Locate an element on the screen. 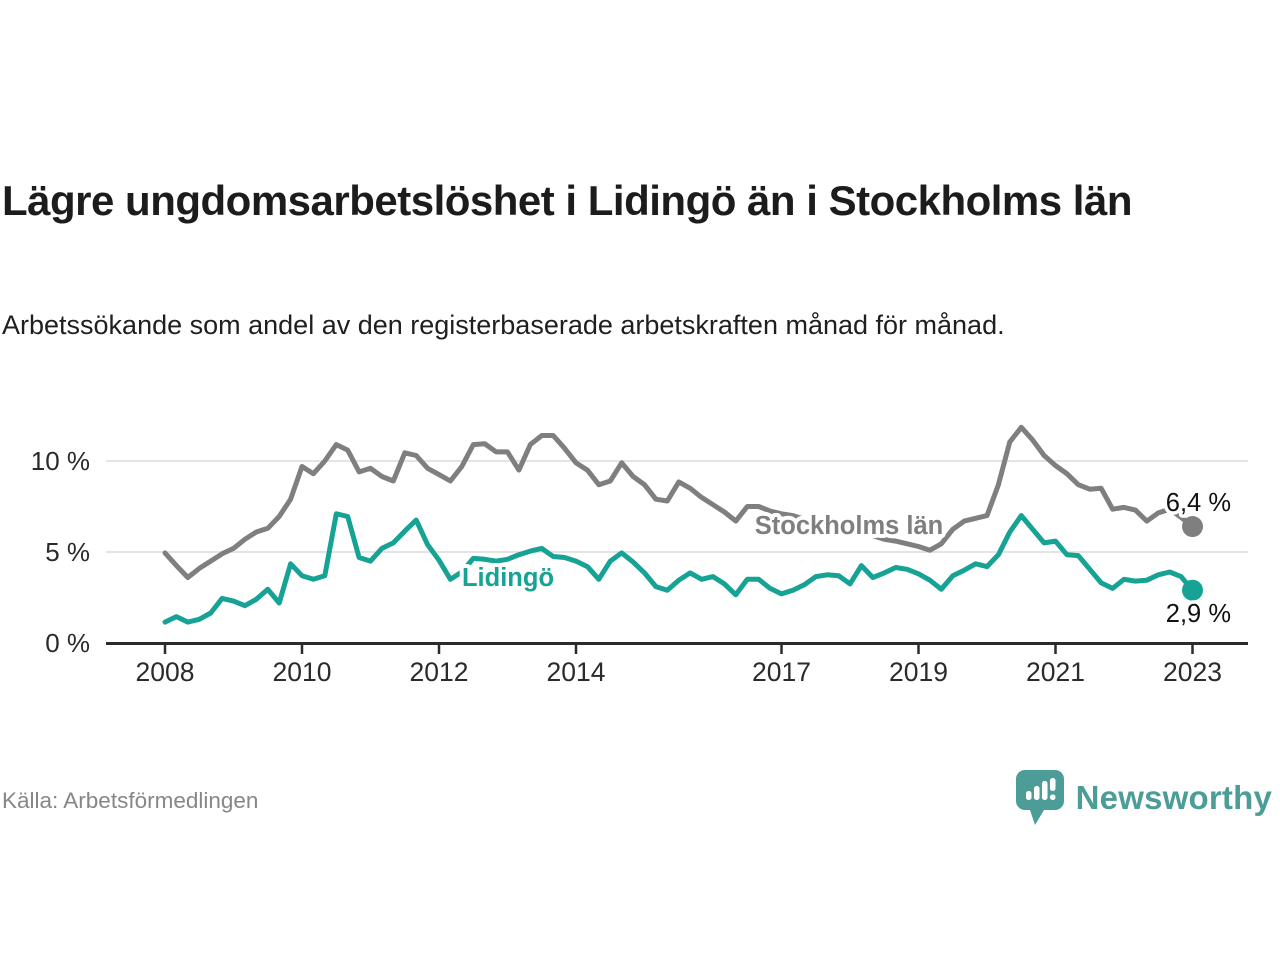 The width and height of the screenshot is (1280, 960). logo-bar-short is located at coordinates (1028, 795).